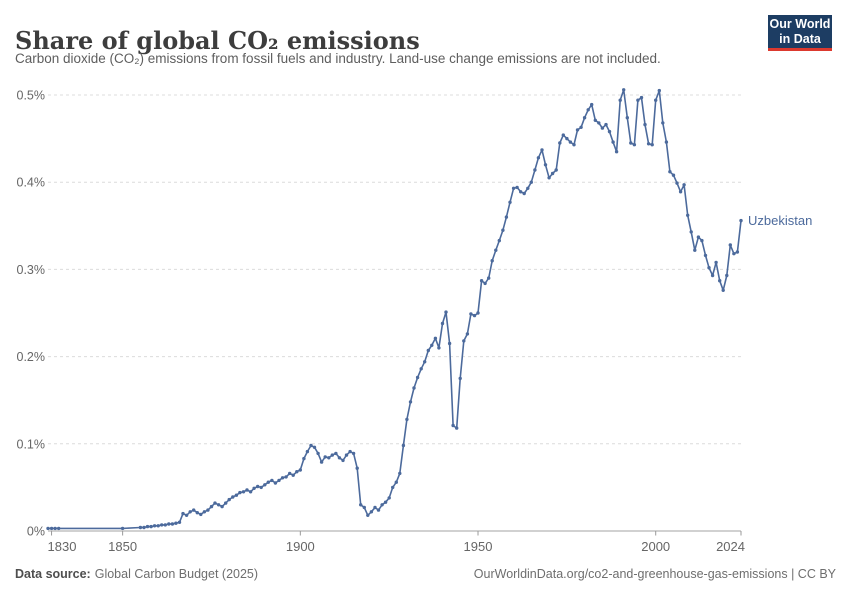  What do you see at coordinates (800, 23) in the screenshot?
I see `owid-logo-line1: Our World` at bounding box center [800, 23].